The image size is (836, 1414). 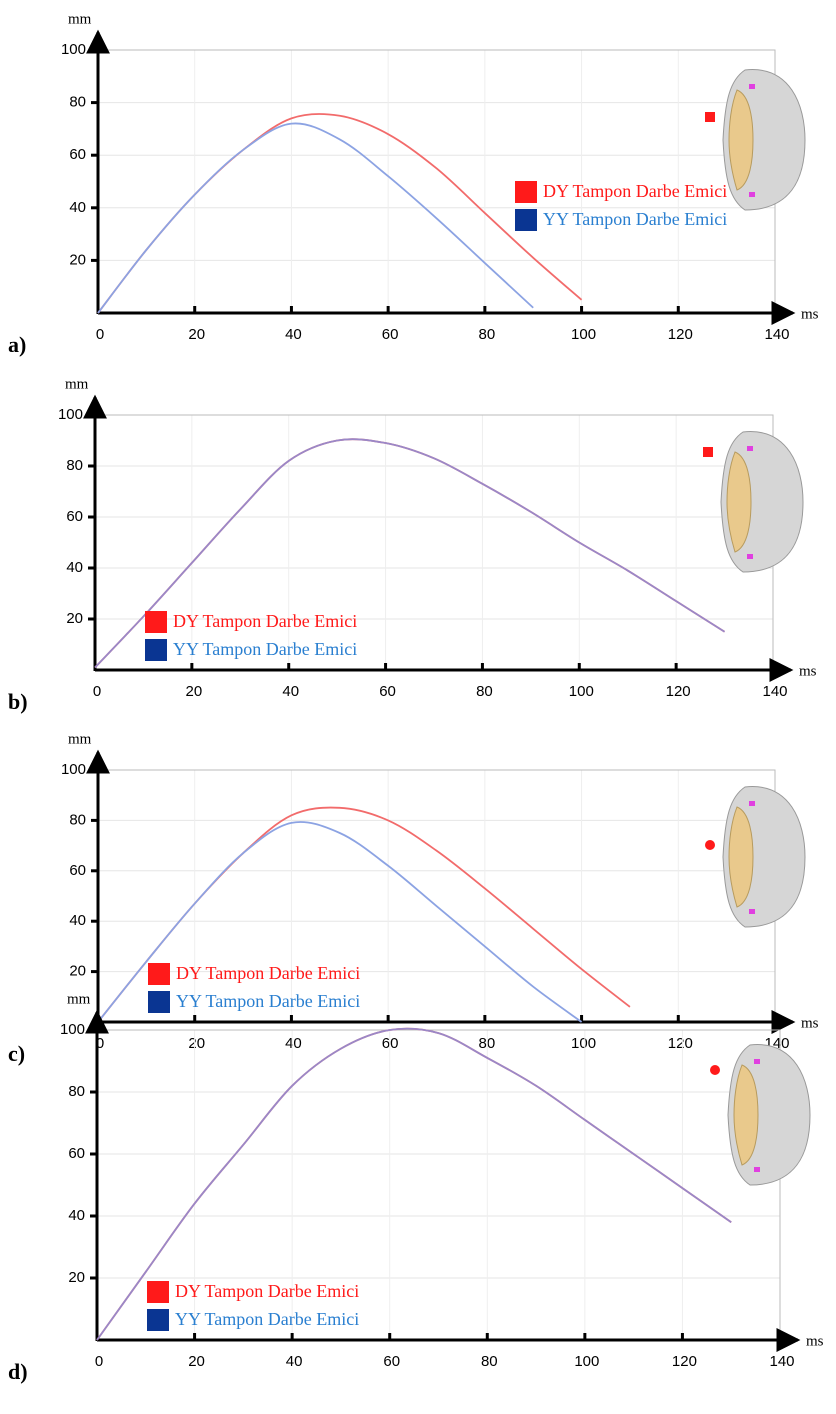 I want to click on panel-label: a), so click(x=17, y=344).